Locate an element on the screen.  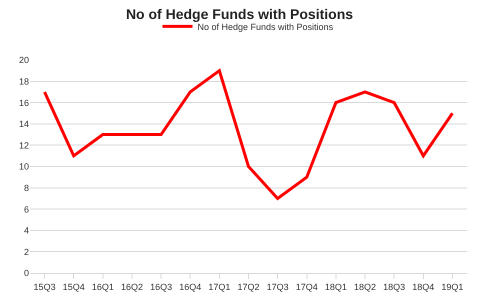
x-tick-label: 16Q1 is located at coordinates (103, 287).